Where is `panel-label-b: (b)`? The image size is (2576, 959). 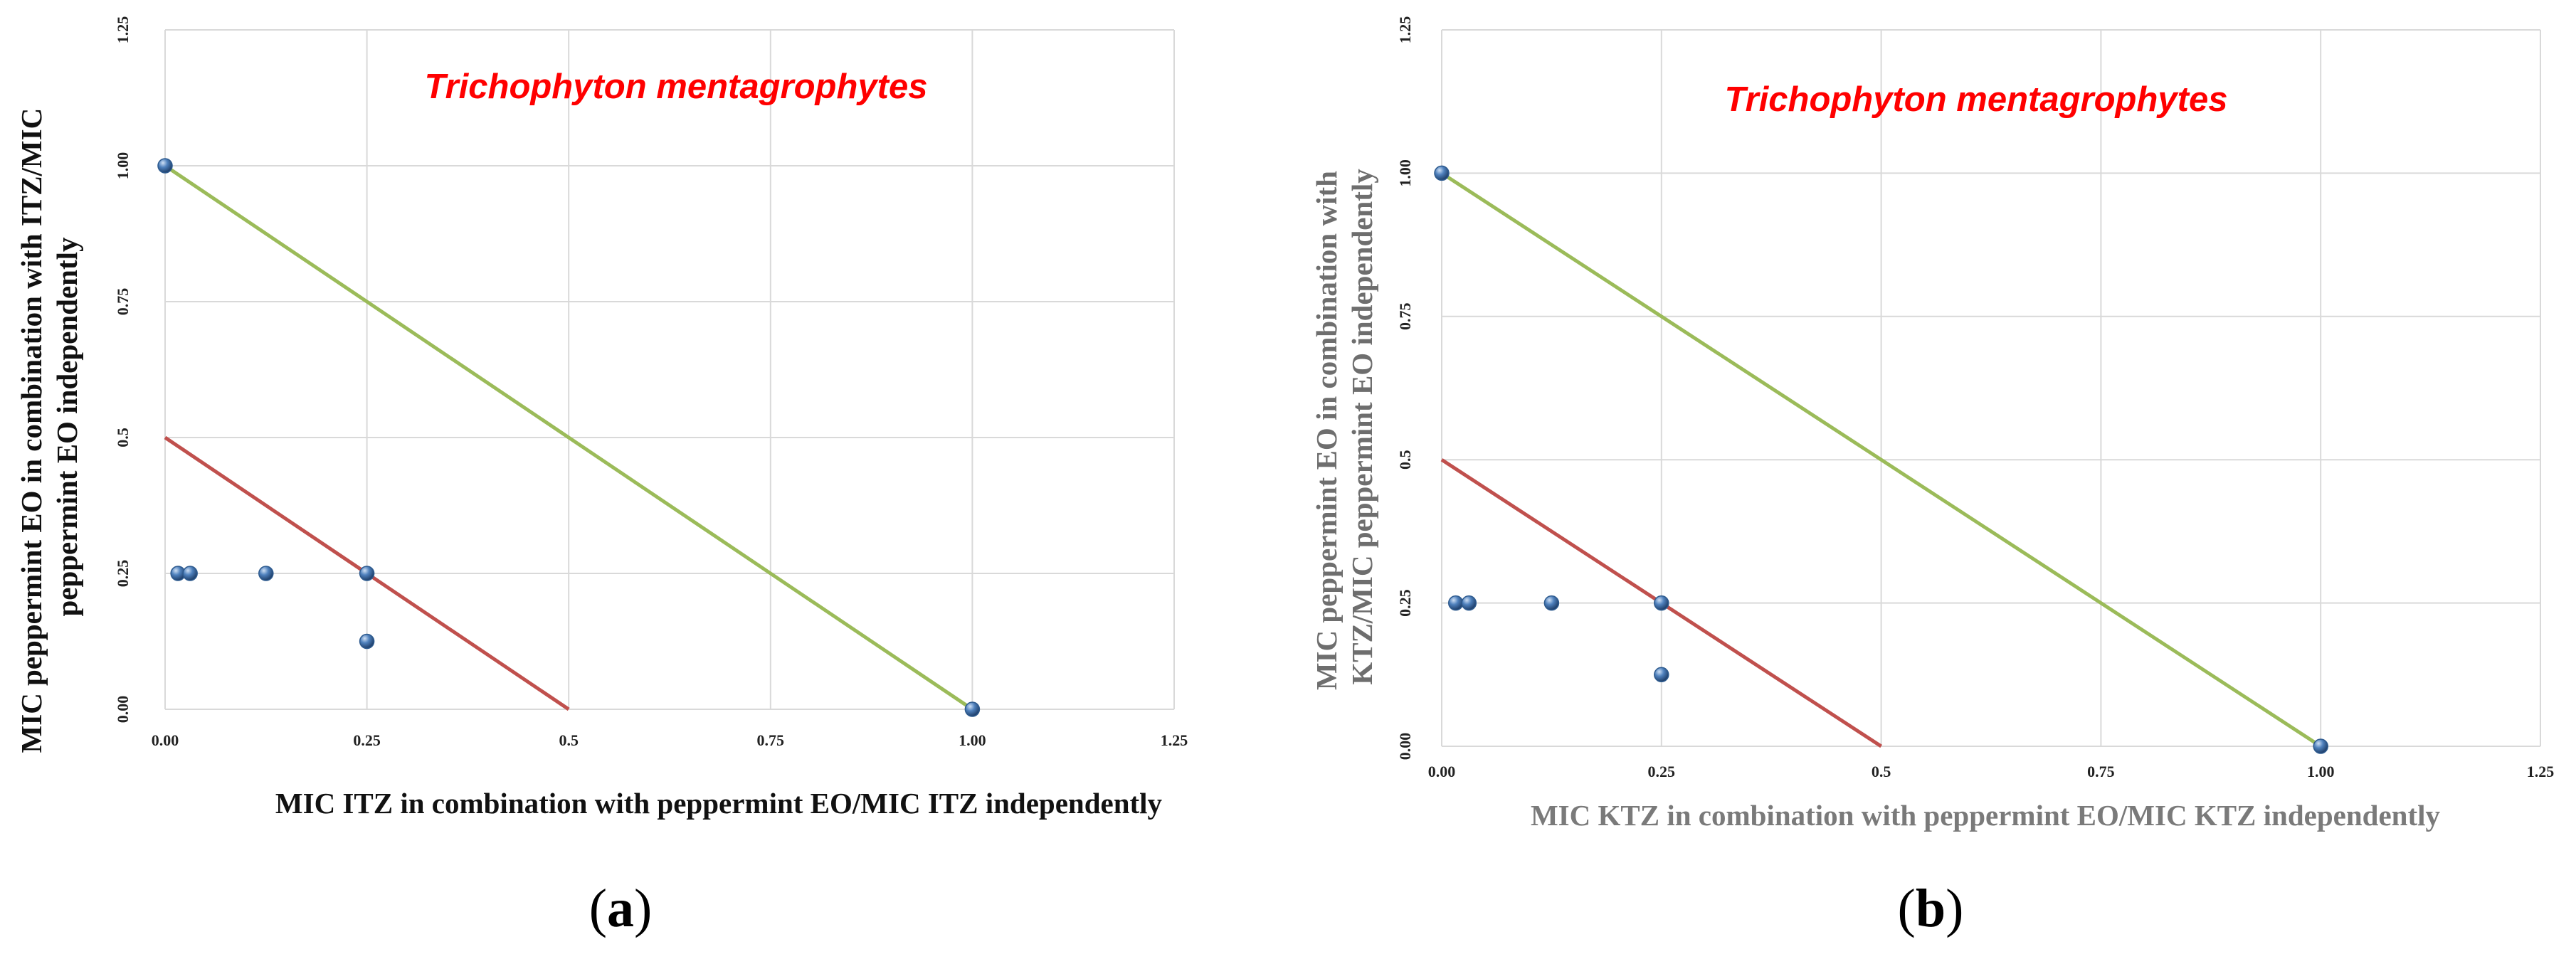
panel-label-b: (b) is located at coordinates (1931, 909).